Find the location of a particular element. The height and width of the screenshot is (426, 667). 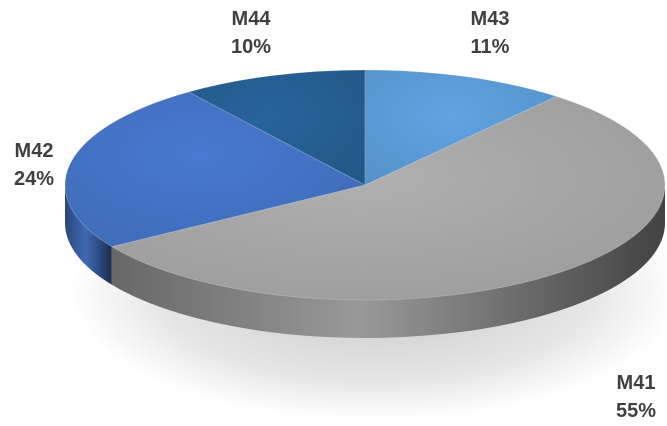

data-label-m44: M44 is located at coordinates (252, 19).